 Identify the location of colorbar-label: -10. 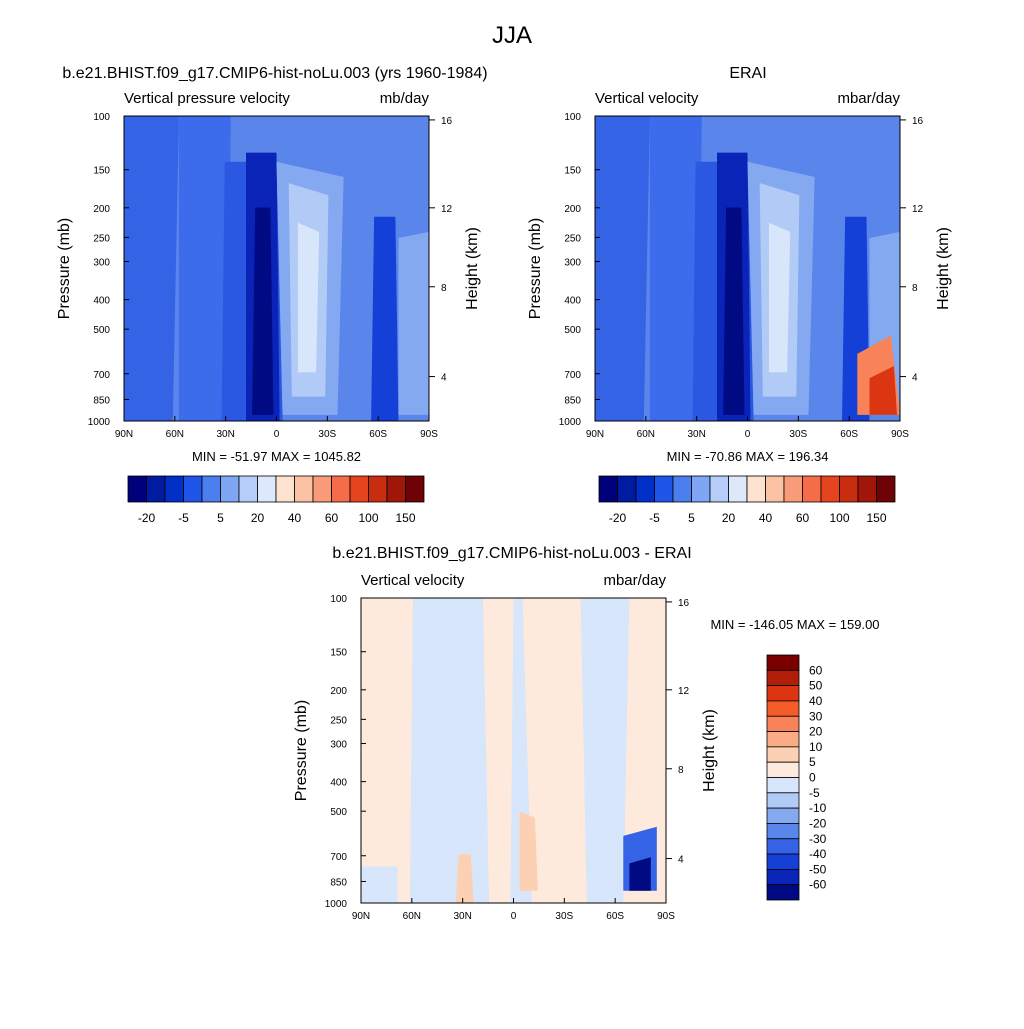
(818, 808).